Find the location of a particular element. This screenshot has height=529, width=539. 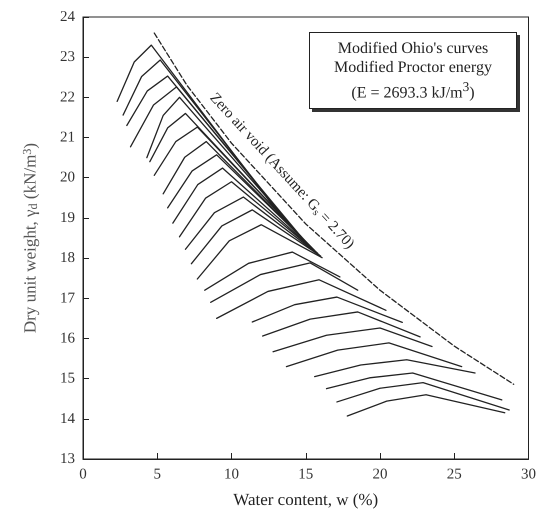

x-tick-label: 0 is located at coordinates (83, 474).